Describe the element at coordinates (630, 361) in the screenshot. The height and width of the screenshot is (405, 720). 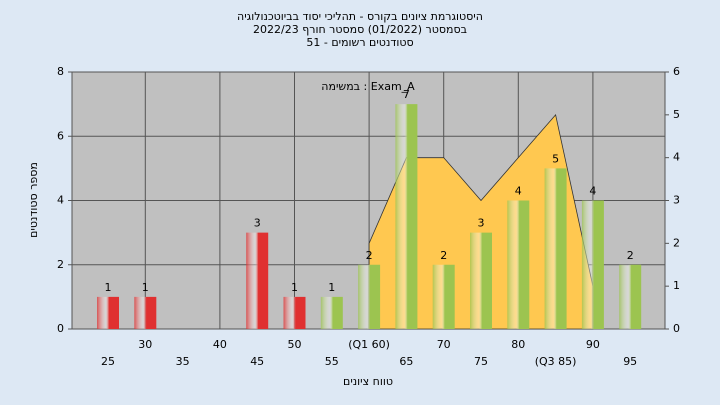
I see `x-tick-label: 95` at that location.